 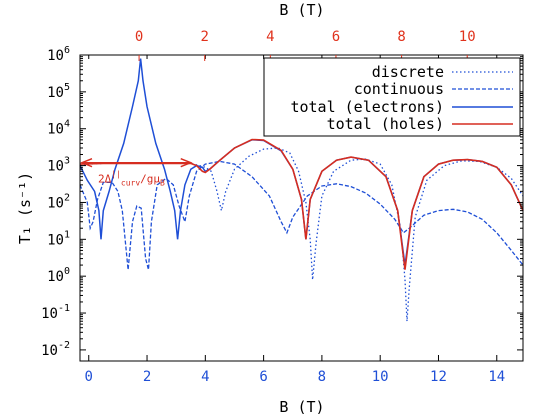 I want to click on x-bottom-tick-label: 0, so click(x=89, y=377).